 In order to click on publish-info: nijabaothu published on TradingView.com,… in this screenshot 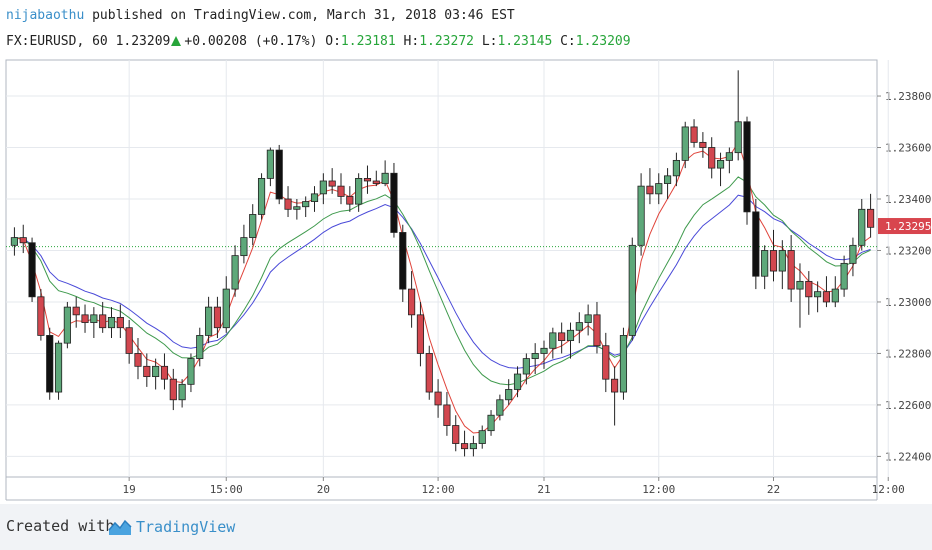, I will do `click(260, 15)`.